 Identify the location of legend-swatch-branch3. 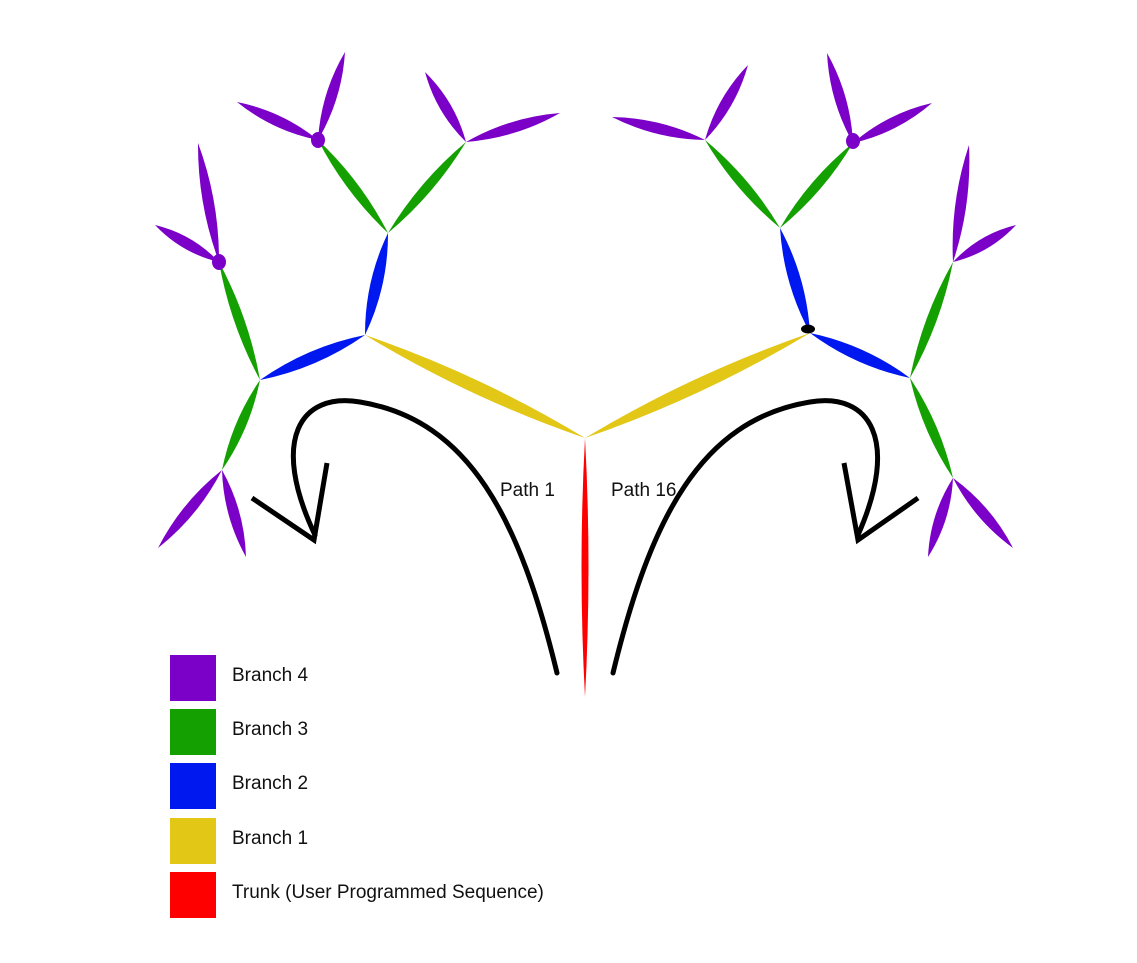
(193, 732).